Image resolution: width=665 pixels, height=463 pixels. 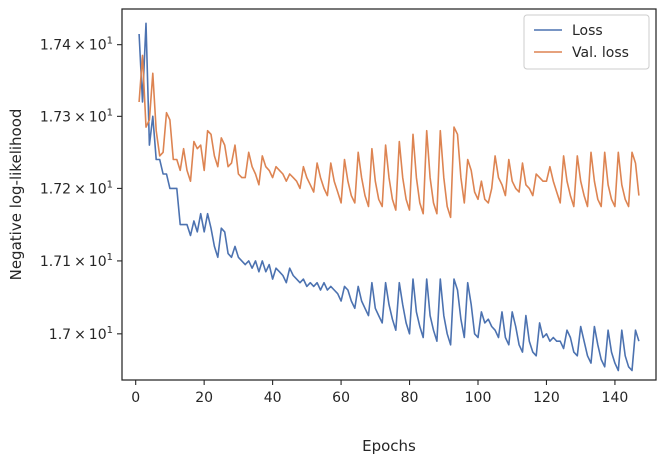 What do you see at coordinates (410, 398) in the screenshot?
I see `x-tick-label: 80` at bounding box center [410, 398].